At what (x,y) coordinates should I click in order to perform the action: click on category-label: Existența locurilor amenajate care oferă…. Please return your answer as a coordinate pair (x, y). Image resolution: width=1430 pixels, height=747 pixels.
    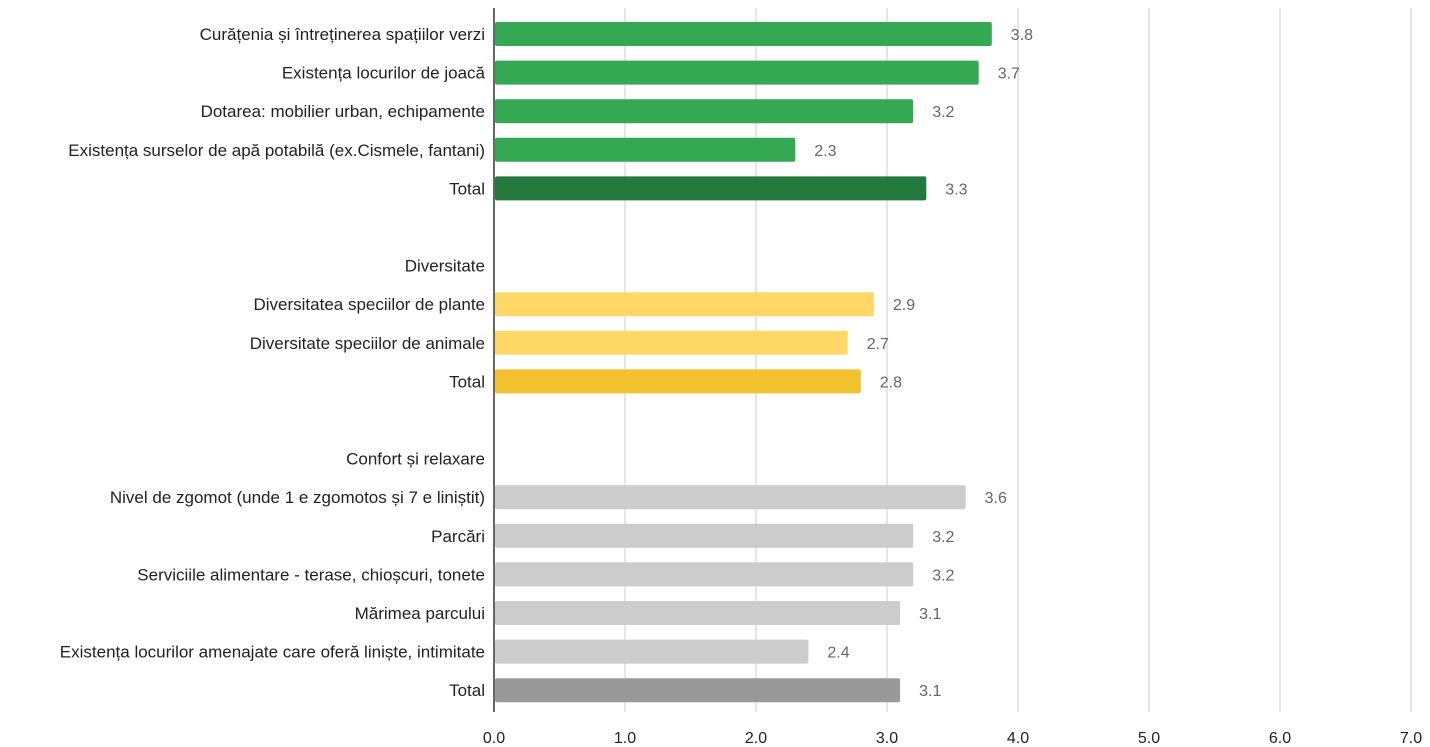
    Looking at the image, I should click on (272, 652).